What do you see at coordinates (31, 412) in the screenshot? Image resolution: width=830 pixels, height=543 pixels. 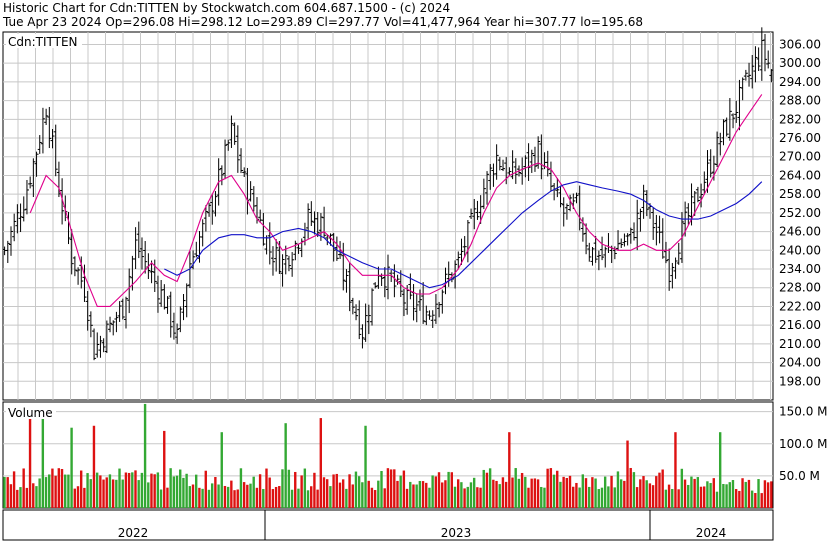 I see `volume-label-bg` at bounding box center [31, 412].